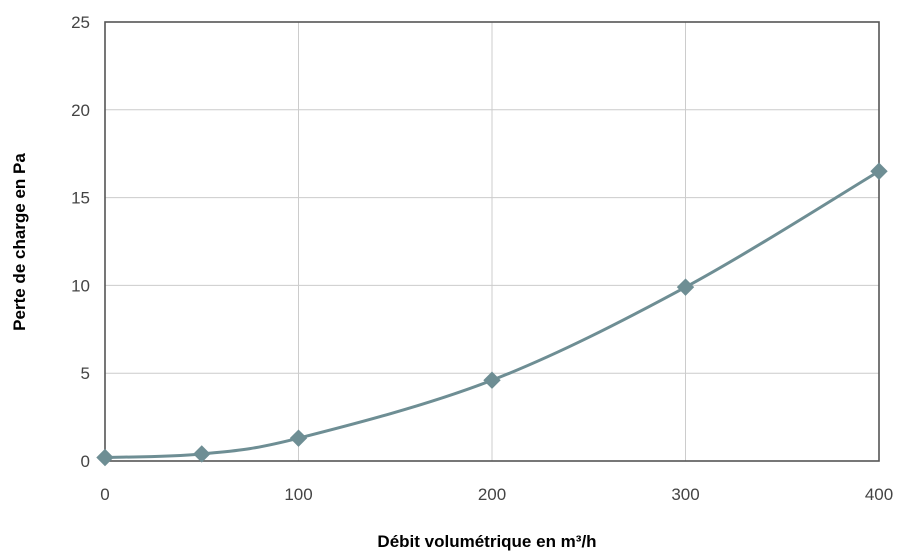  What do you see at coordinates (685, 494) in the screenshot?
I see `x-tick-label: 300` at bounding box center [685, 494].